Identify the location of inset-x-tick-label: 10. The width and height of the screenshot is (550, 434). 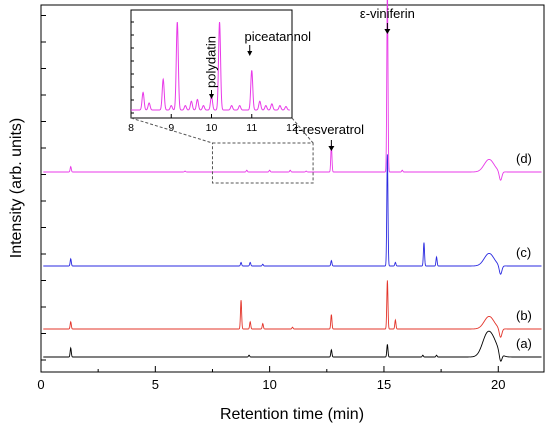
(212, 128).